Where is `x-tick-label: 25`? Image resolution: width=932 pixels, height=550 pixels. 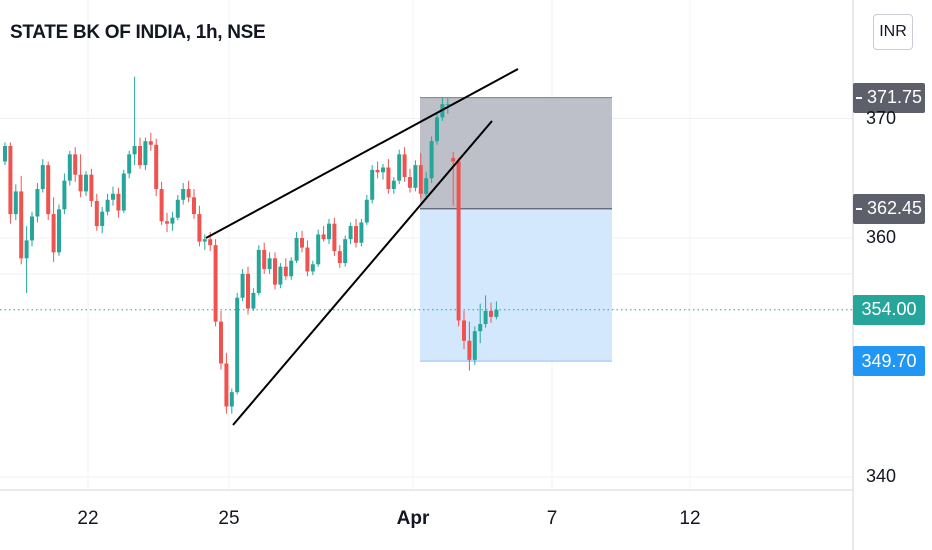 x-tick-label: 25 is located at coordinates (229, 518).